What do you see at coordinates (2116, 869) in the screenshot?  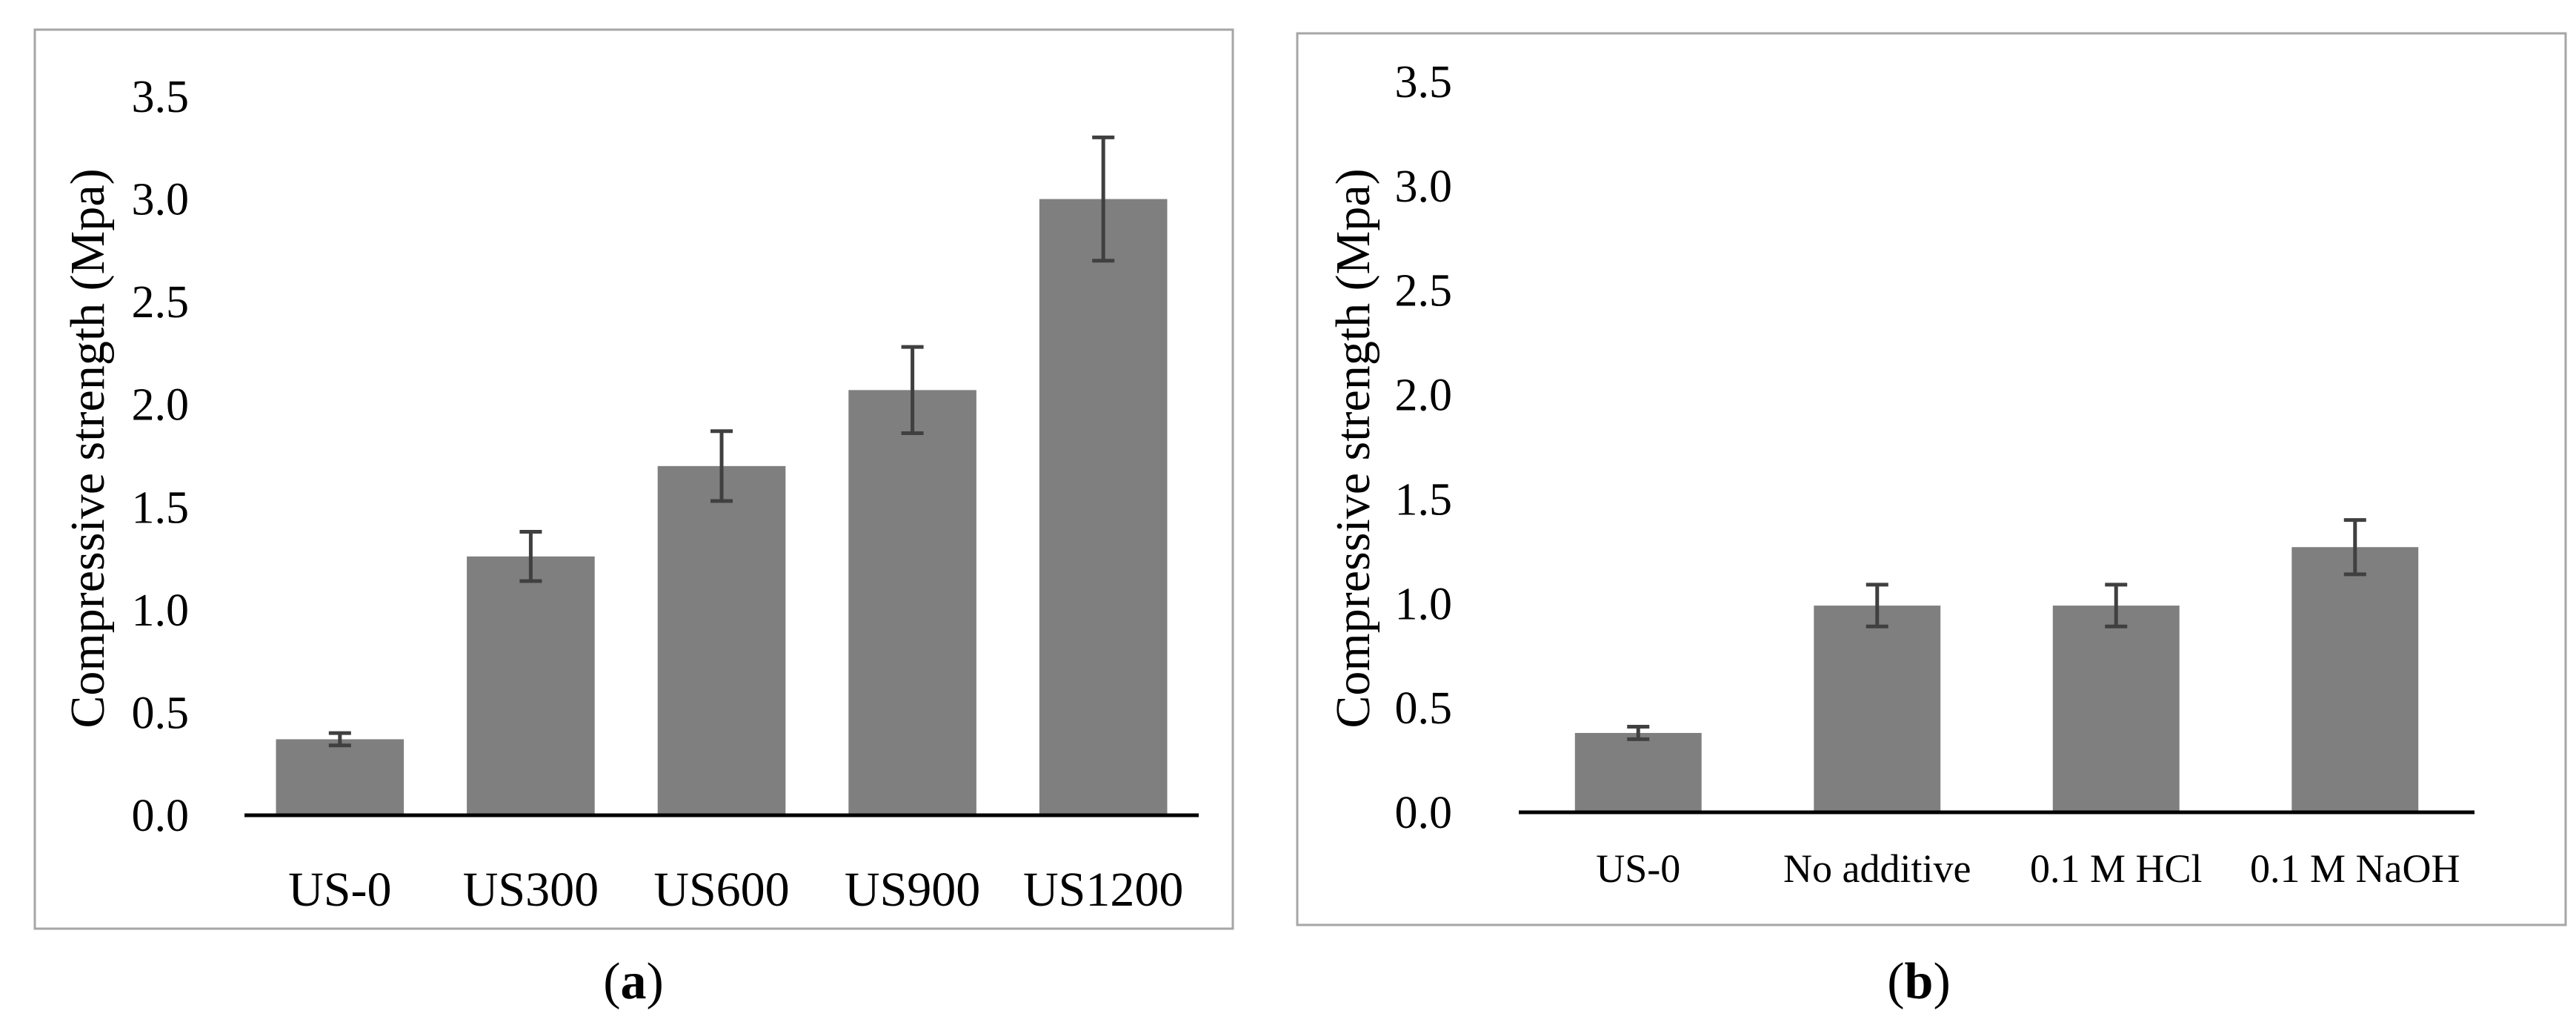 I see `chart-b-x-tick-label: 0.1 M HCl` at bounding box center [2116, 869].